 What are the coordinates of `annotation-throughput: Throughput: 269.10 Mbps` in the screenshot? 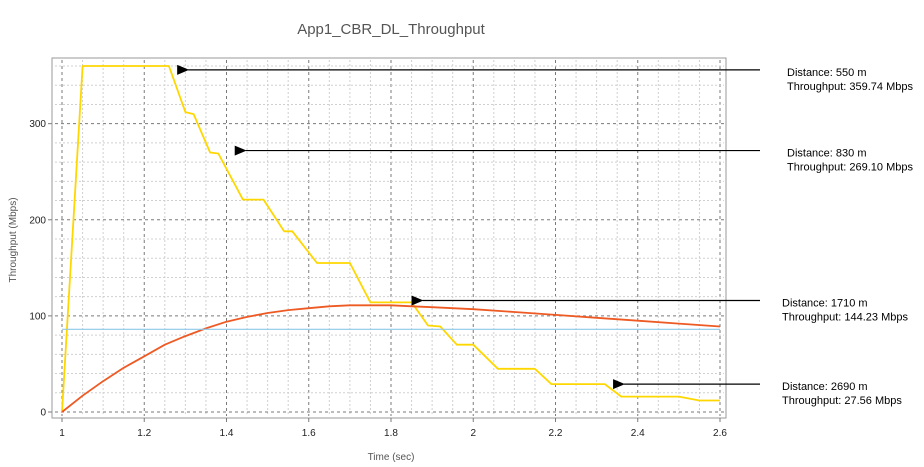 It's located at (850, 168).